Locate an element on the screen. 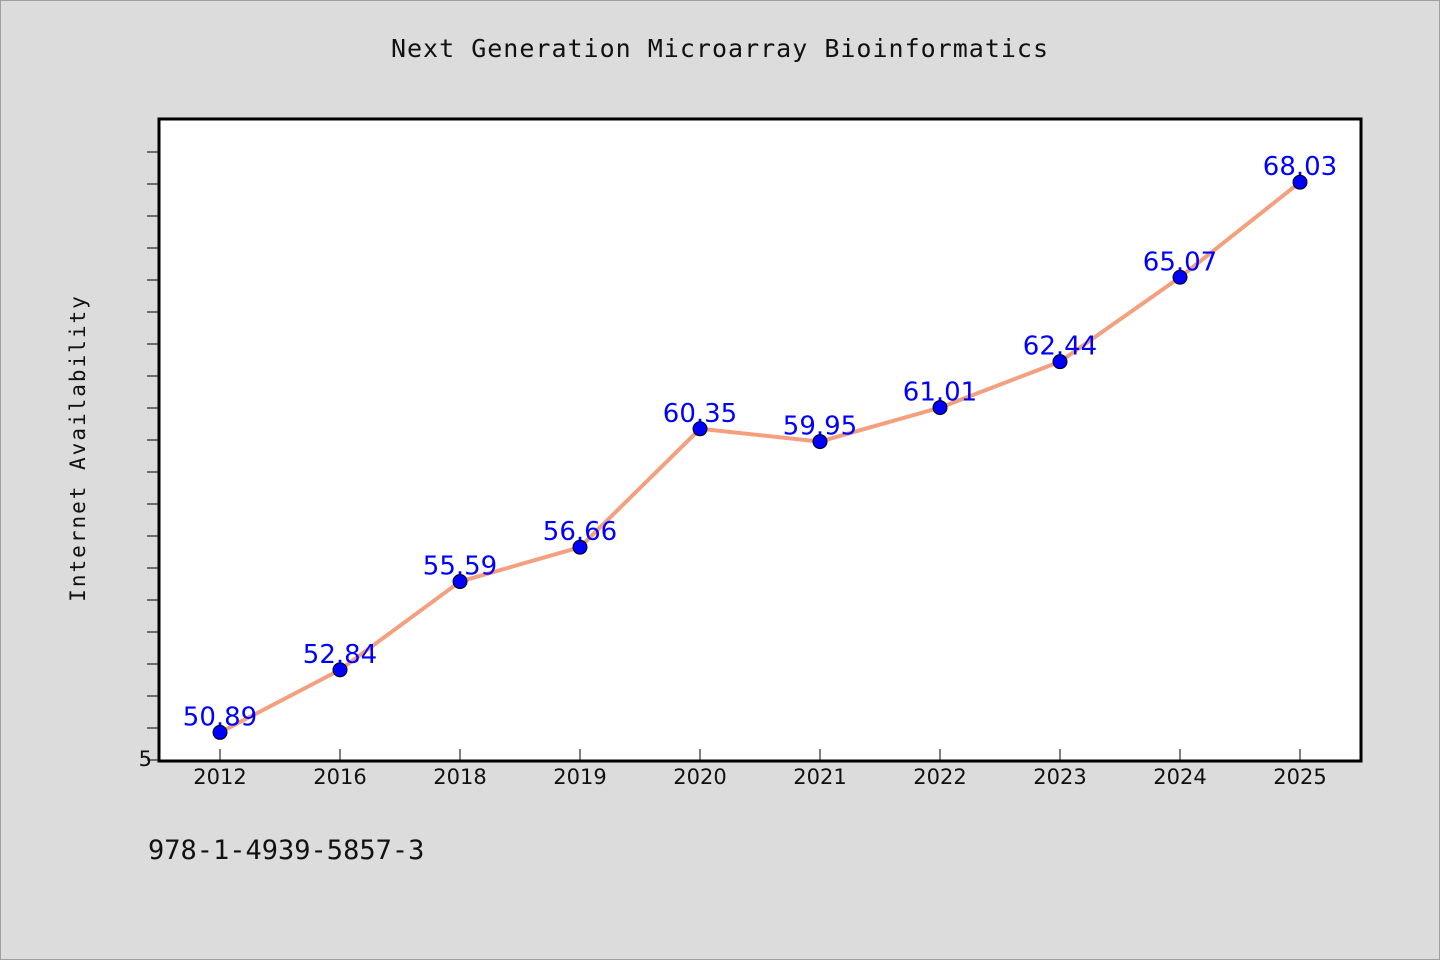  x-tick-label: 2018 is located at coordinates (459, 777).